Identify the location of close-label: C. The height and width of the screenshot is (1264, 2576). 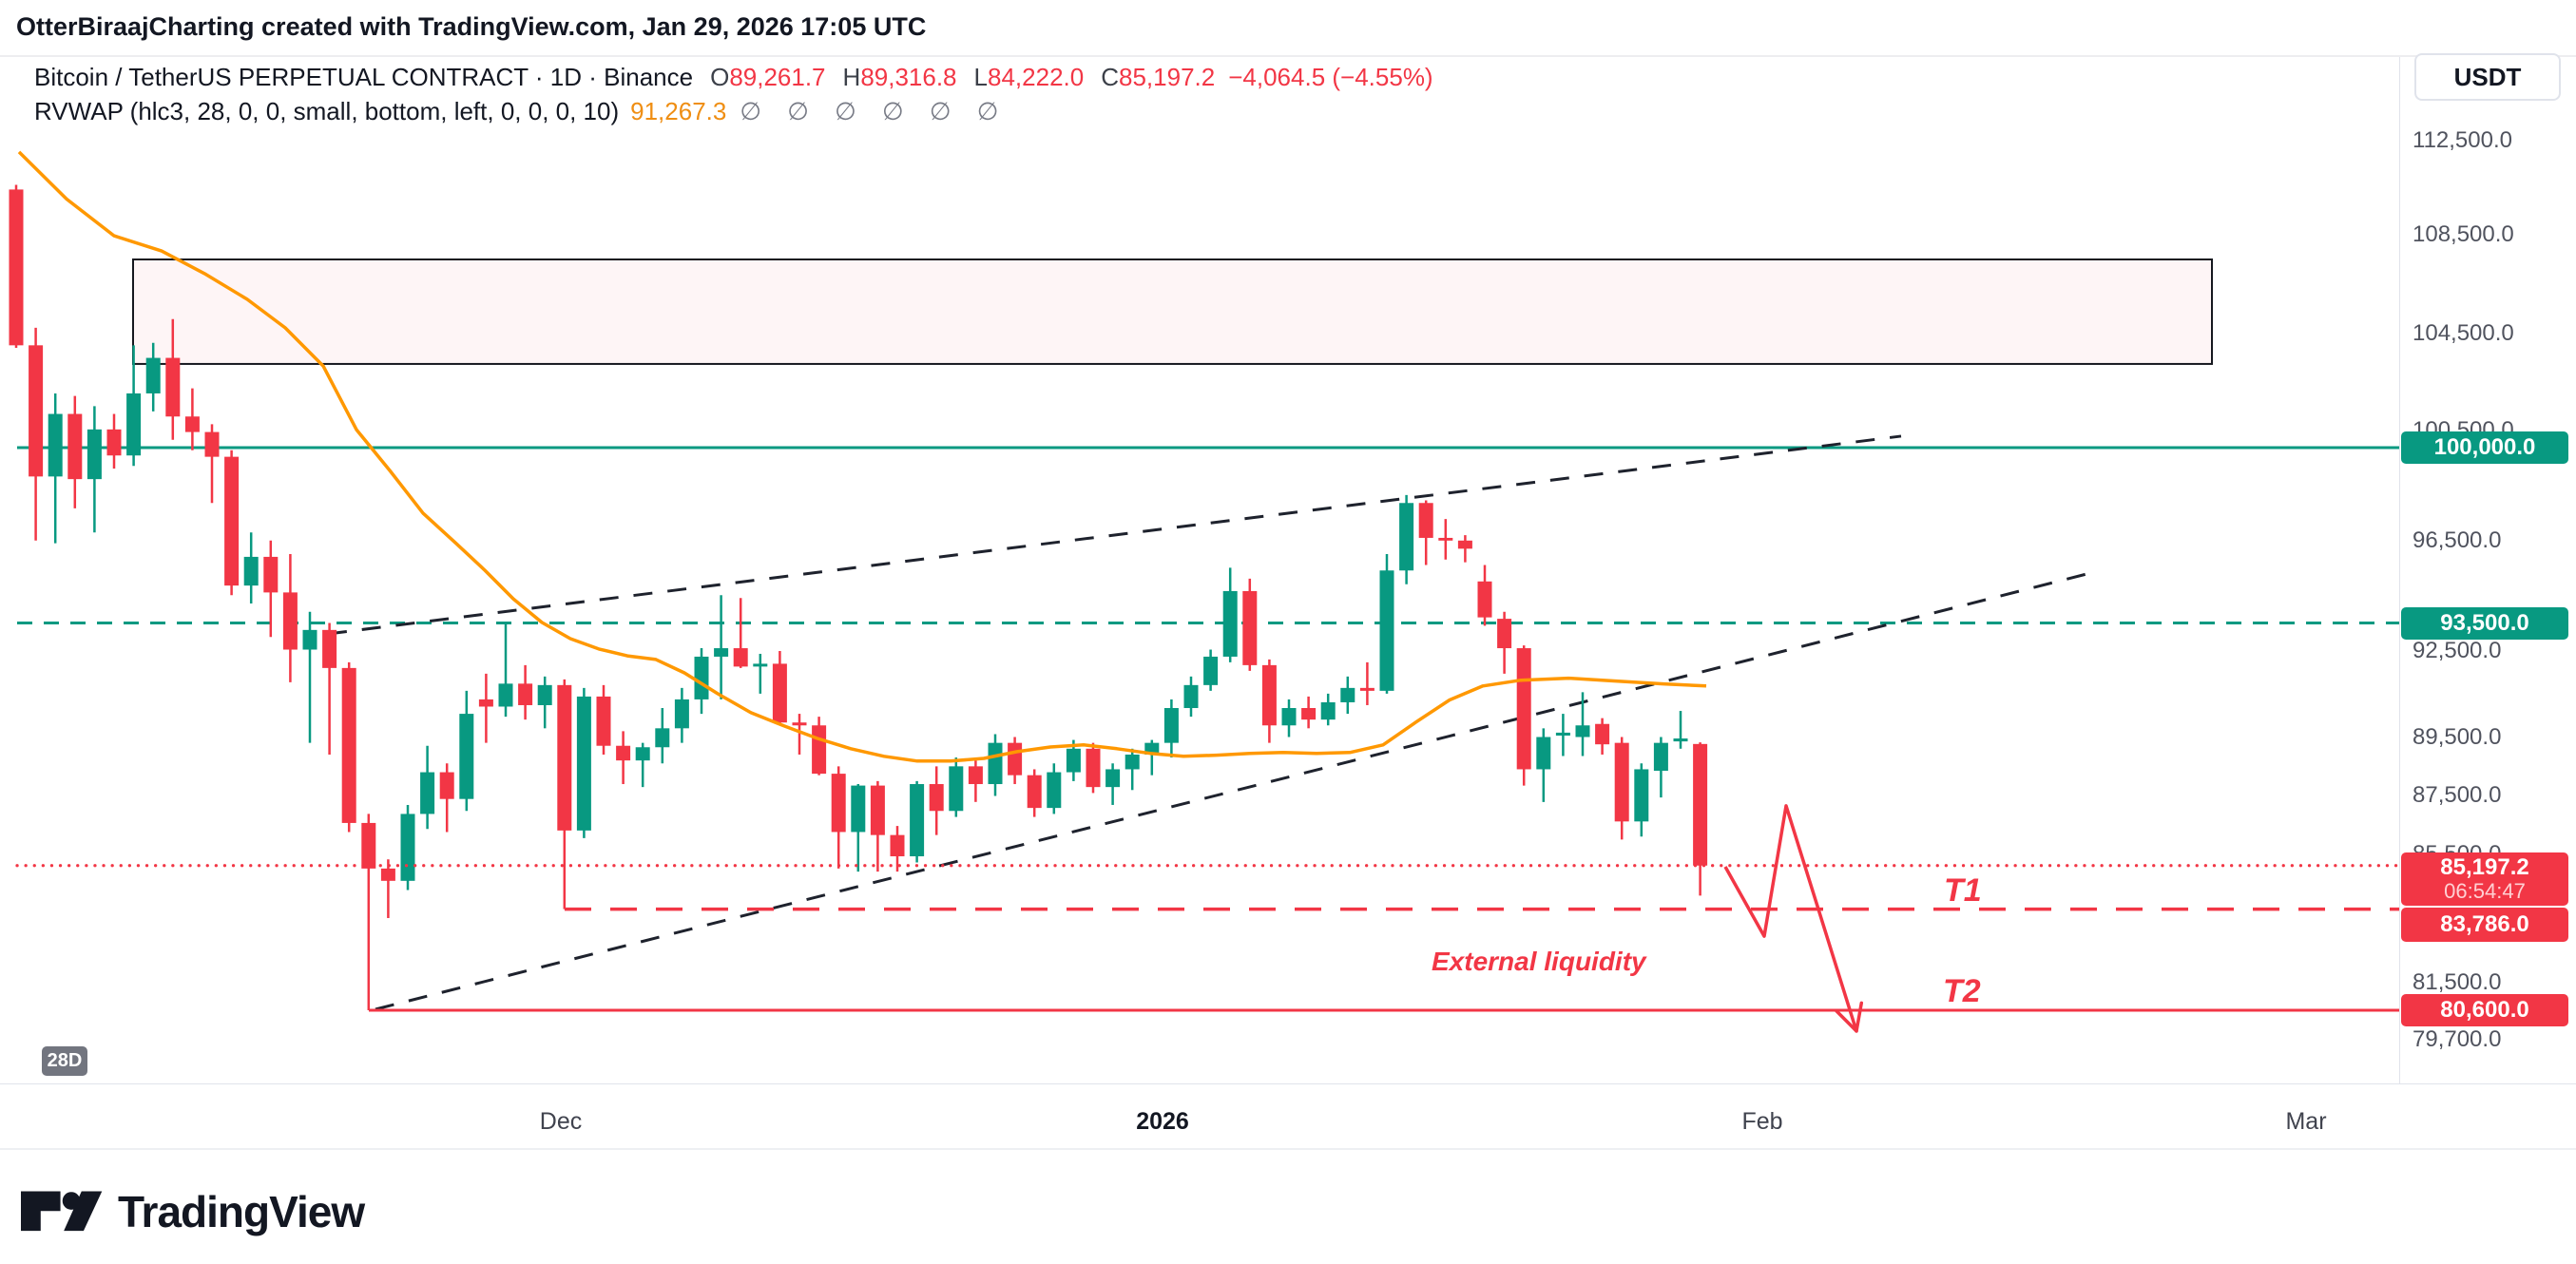
(1110, 77).